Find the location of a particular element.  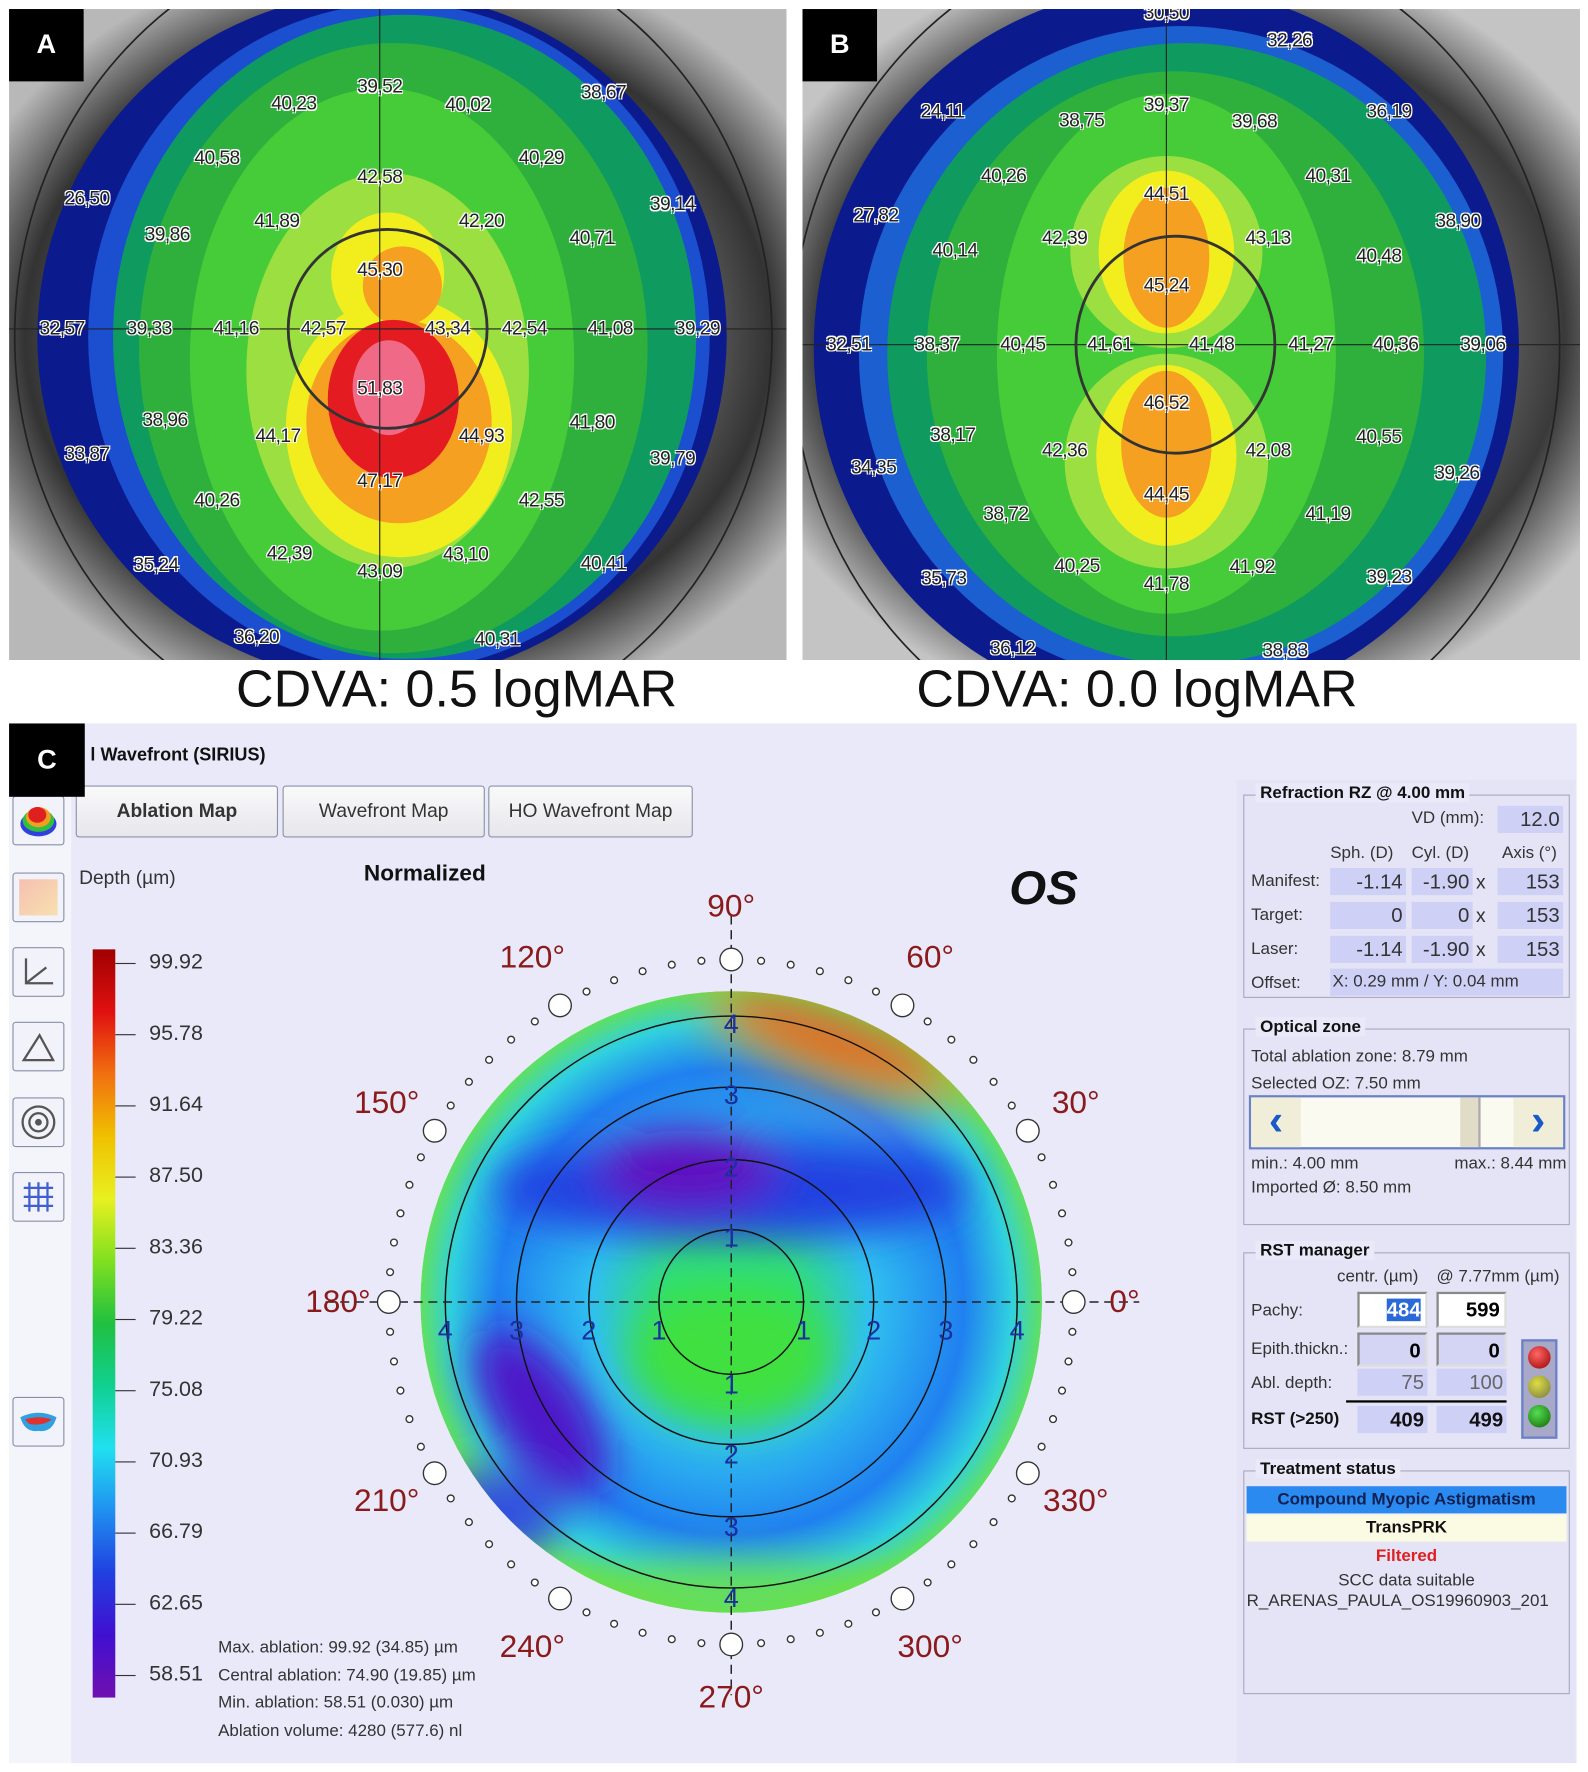

scale-tick-mark is located at coordinates (125, 1462).